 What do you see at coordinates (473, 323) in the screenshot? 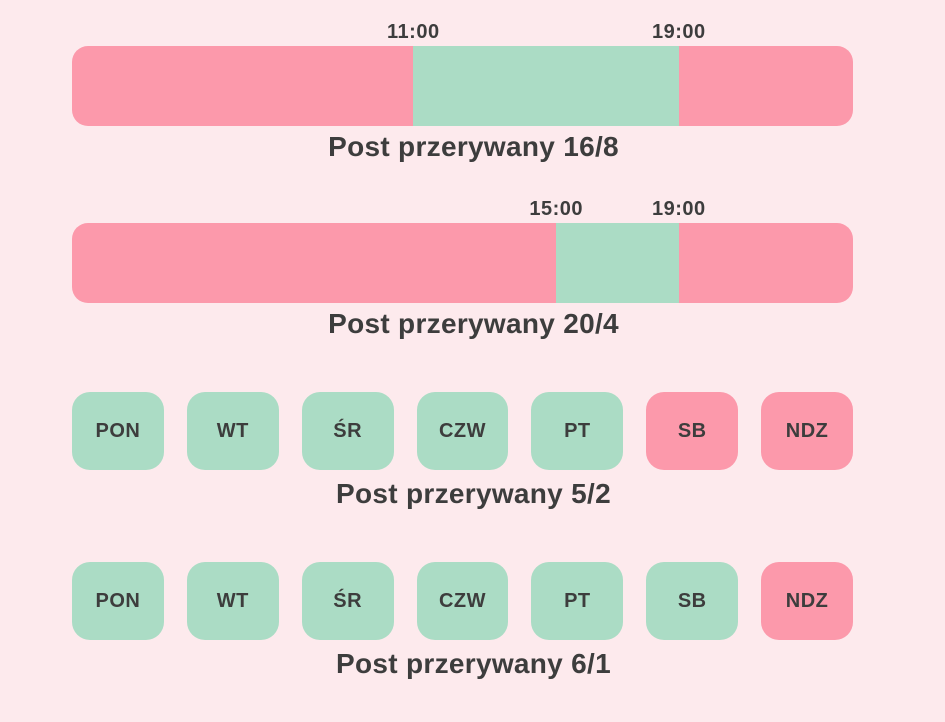
I see `section-caption: Post przerywany 20/4` at bounding box center [473, 323].